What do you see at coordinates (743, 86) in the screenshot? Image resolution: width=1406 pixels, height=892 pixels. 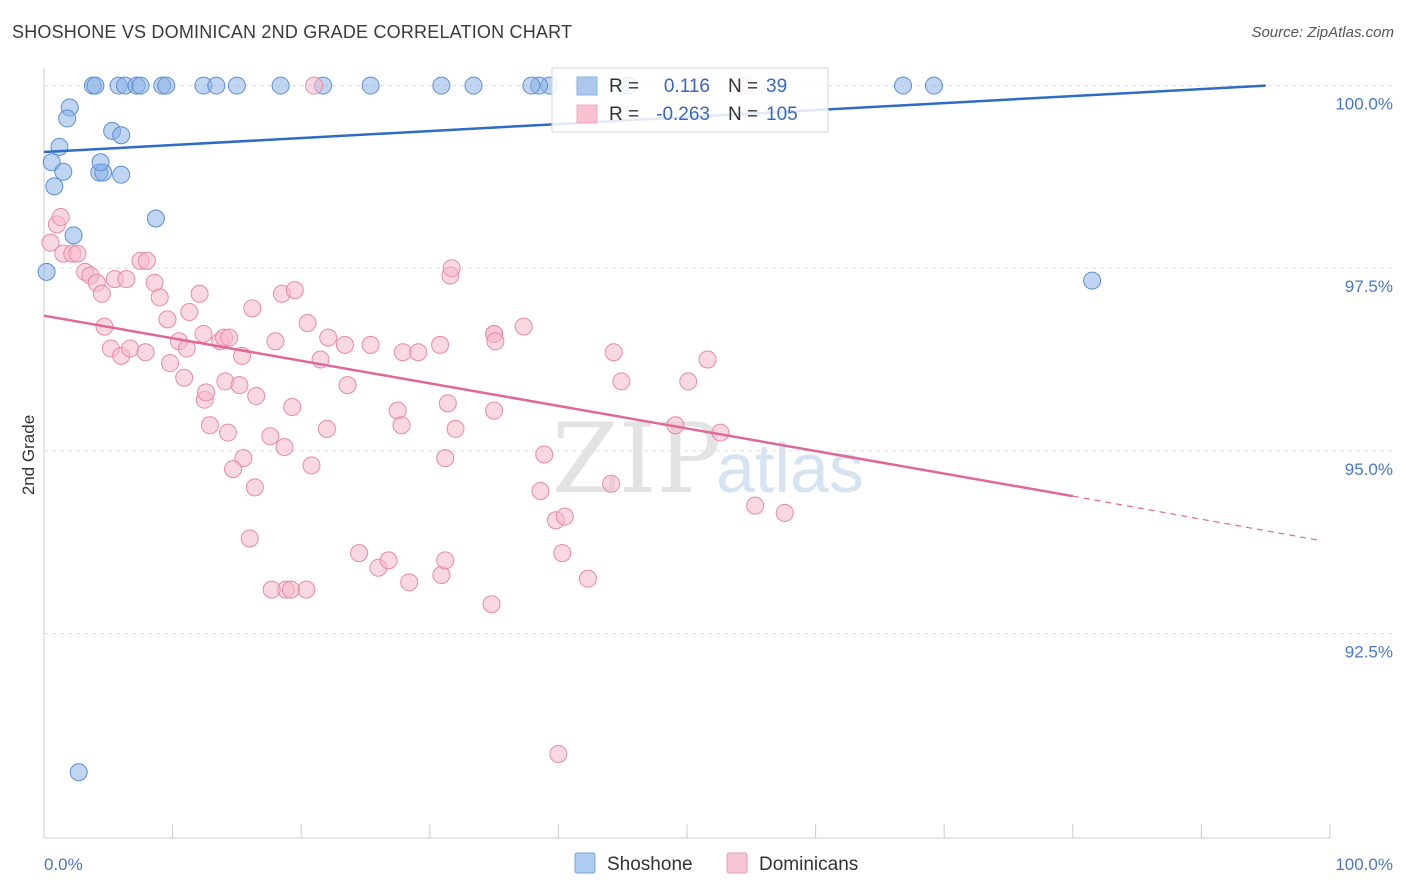 I see `stats-legend-n-label-0: N =` at bounding box center [743, 86].